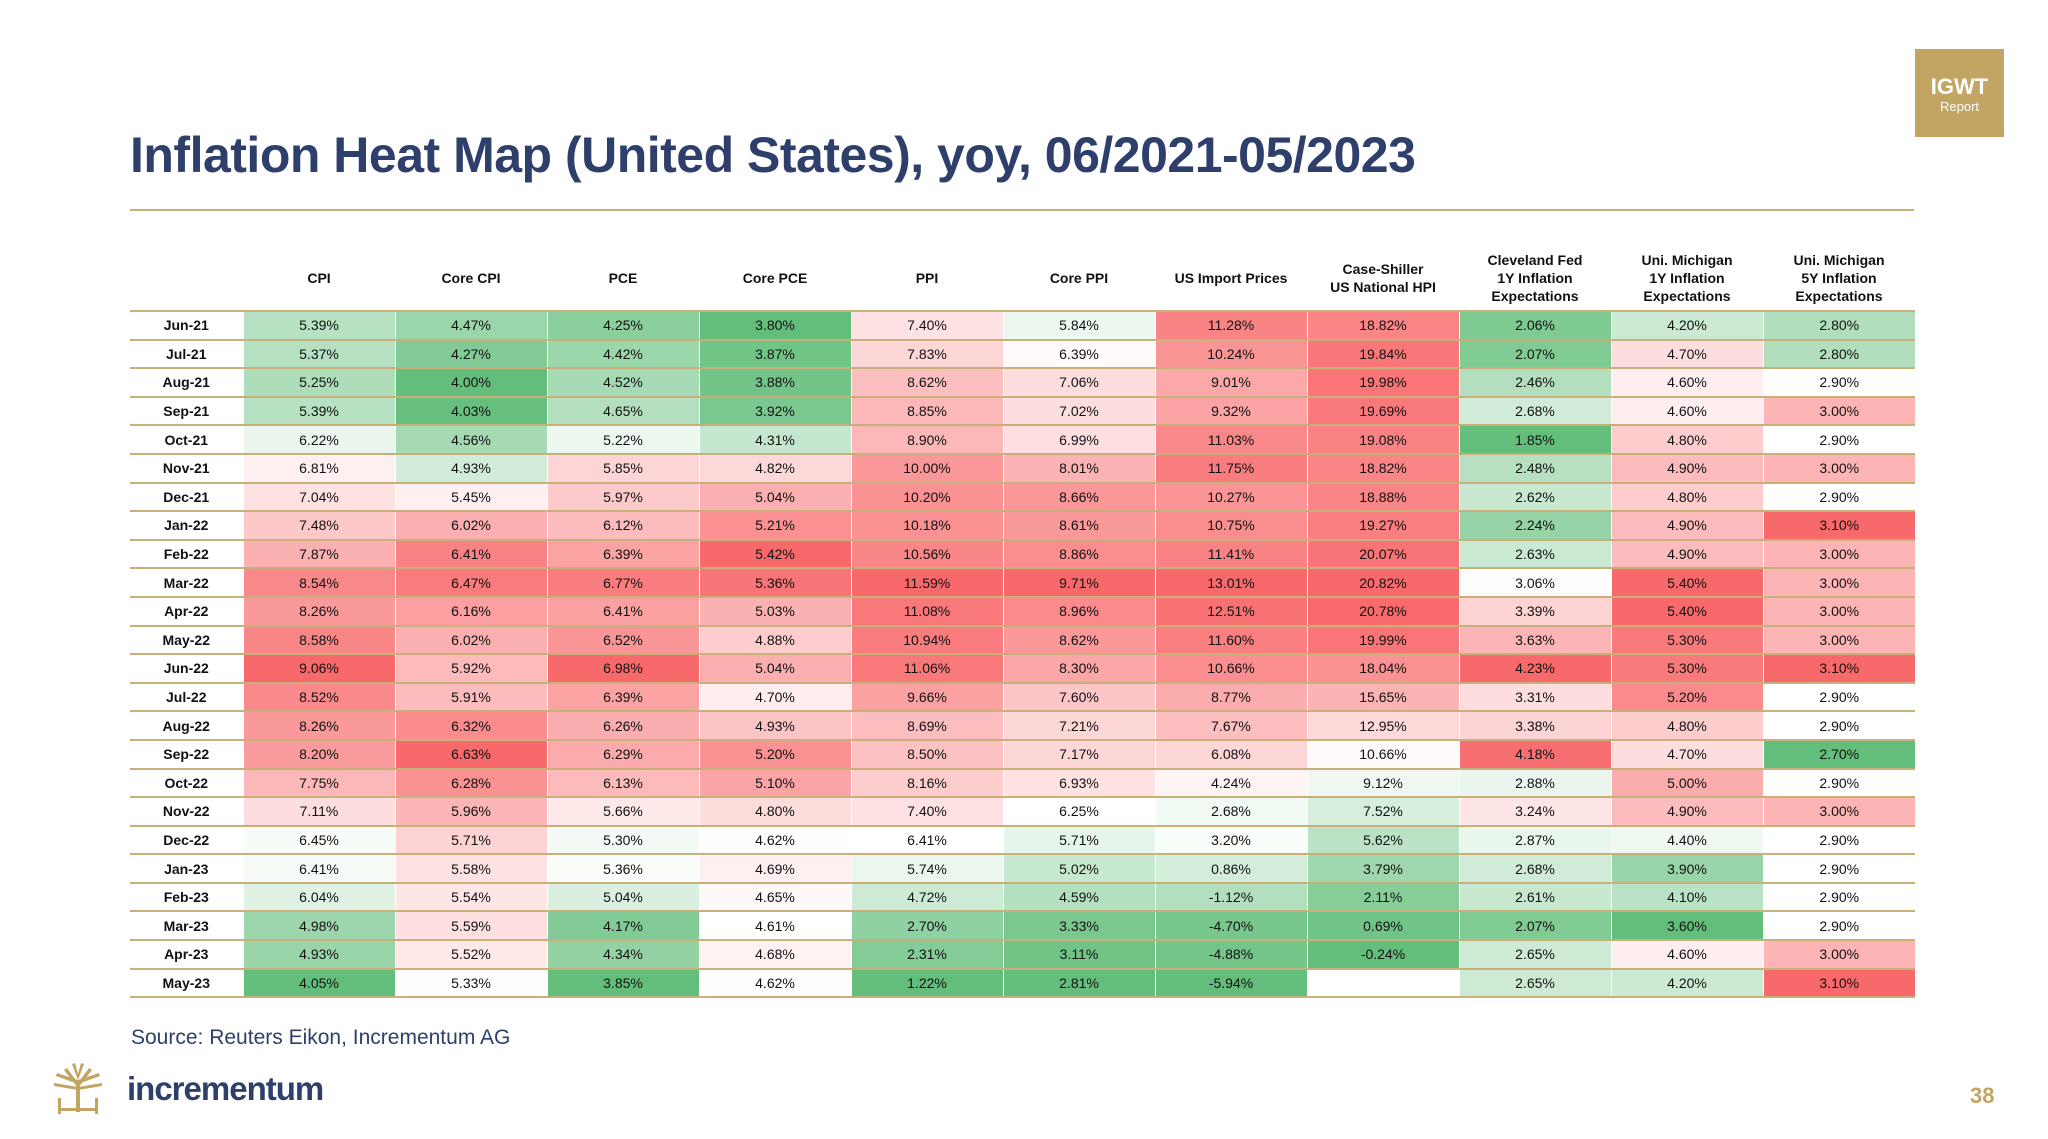  Describe the element at coordinates (1686, 583) in the screenshot. I see `heatmap-cell: 5.40%` at that location.